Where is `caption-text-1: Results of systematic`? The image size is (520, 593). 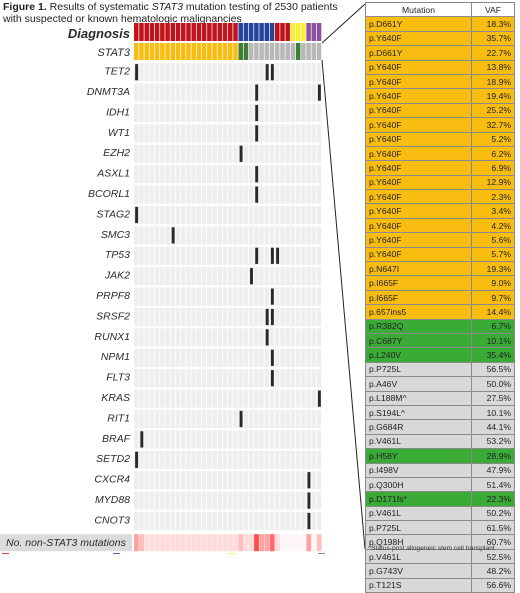
caption-text-1: Results of systematic is located at coordinates (99, 7).